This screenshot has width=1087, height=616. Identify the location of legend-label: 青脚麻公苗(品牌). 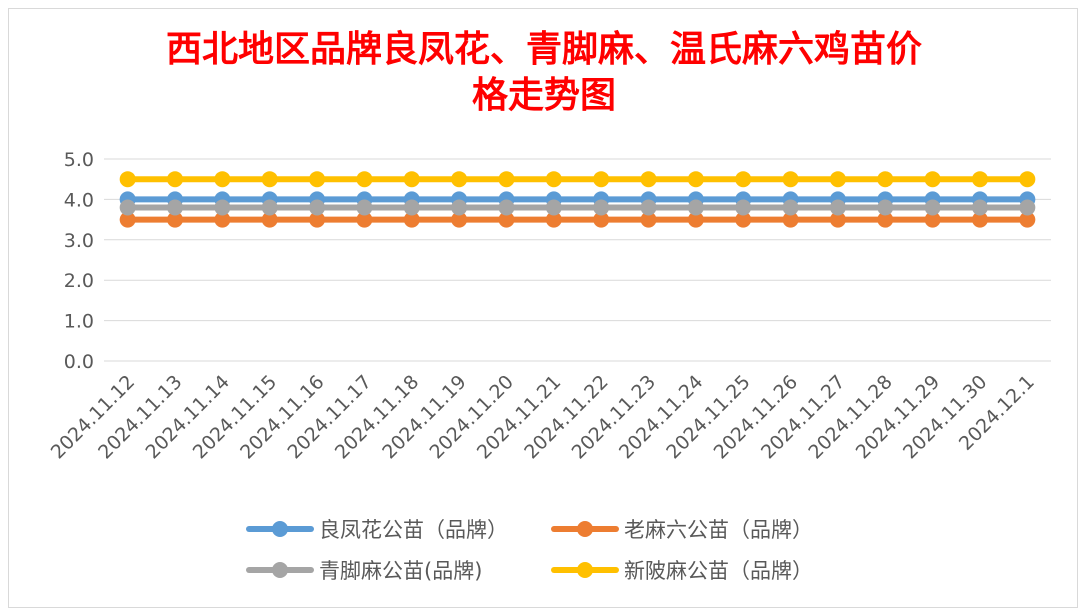
(400, 571).